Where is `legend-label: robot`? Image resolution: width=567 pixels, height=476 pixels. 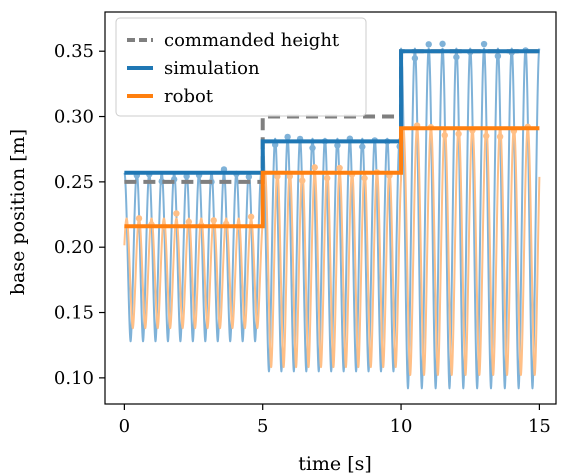
legend-label: robot is located at coordinates (189, 96).